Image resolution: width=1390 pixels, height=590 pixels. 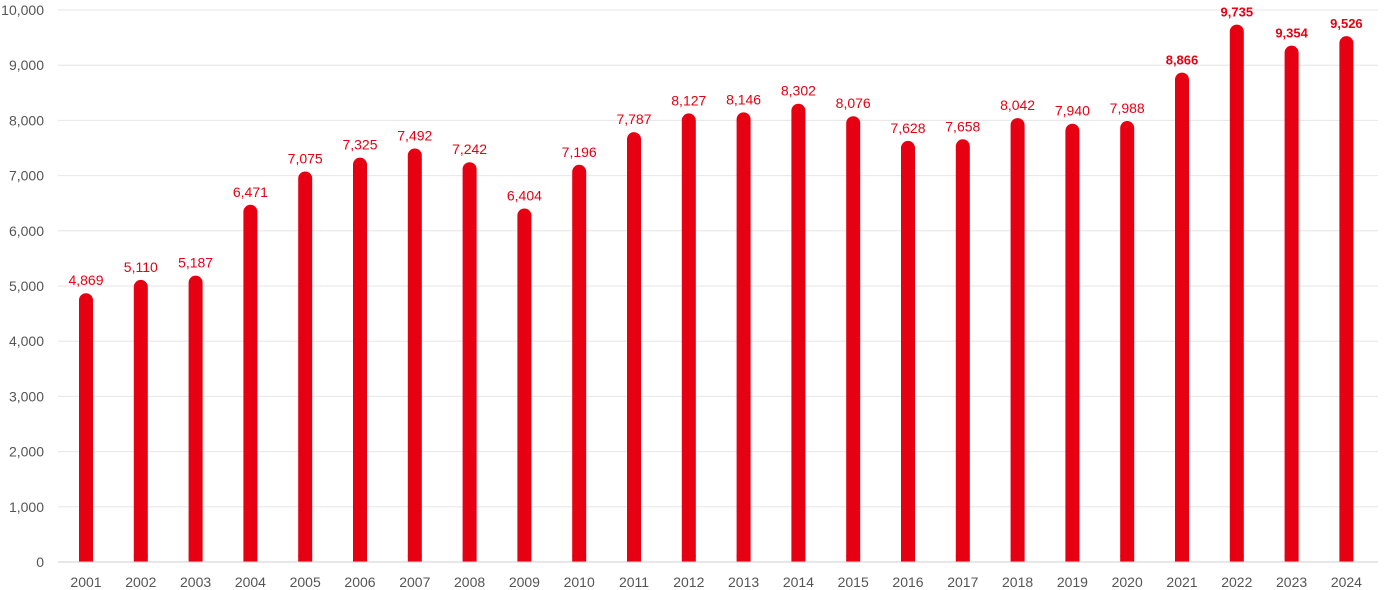 I want to click on x-tick-label-2019: 2019, so click(x=1072, y=582).